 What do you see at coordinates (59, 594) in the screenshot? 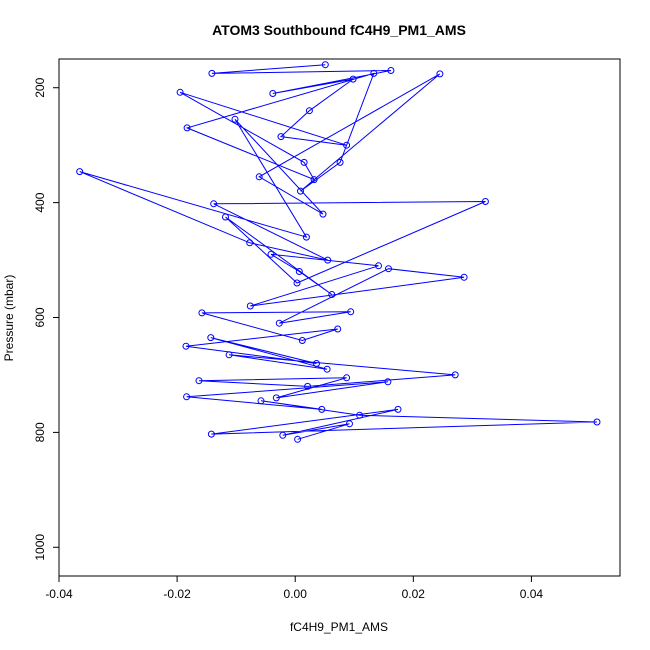
I see `x-tick-label: -0.04` at bounding box center [59, 594].